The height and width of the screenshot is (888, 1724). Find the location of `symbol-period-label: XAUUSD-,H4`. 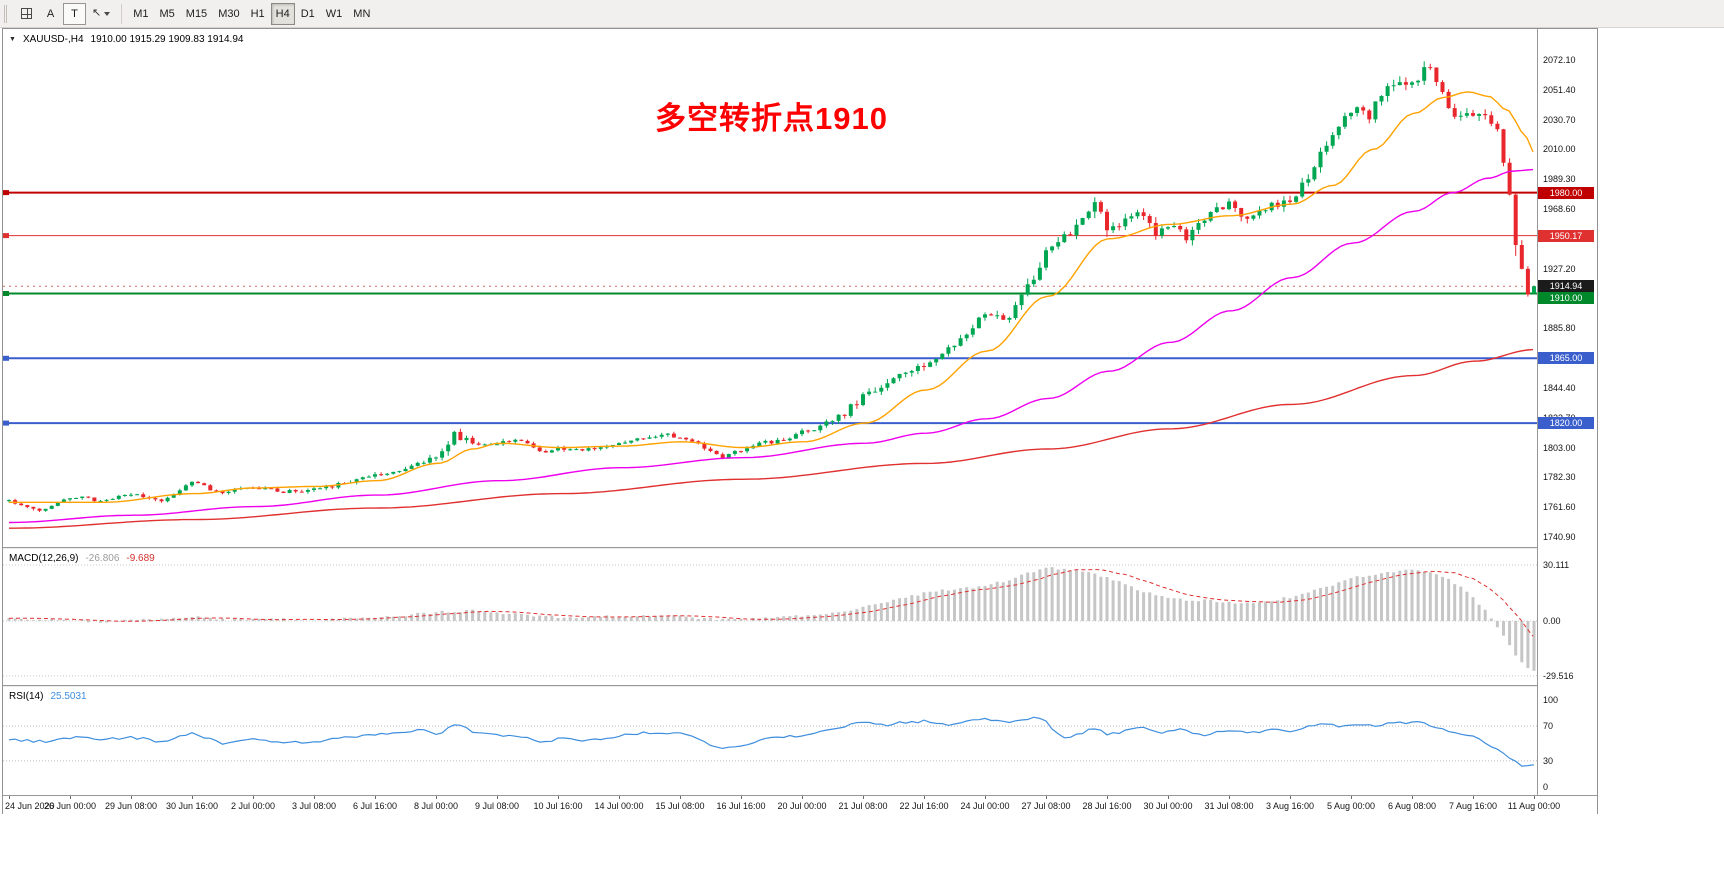

symbol-period-label: XAUUSD-,H4 is located at coordinates (53, 39).